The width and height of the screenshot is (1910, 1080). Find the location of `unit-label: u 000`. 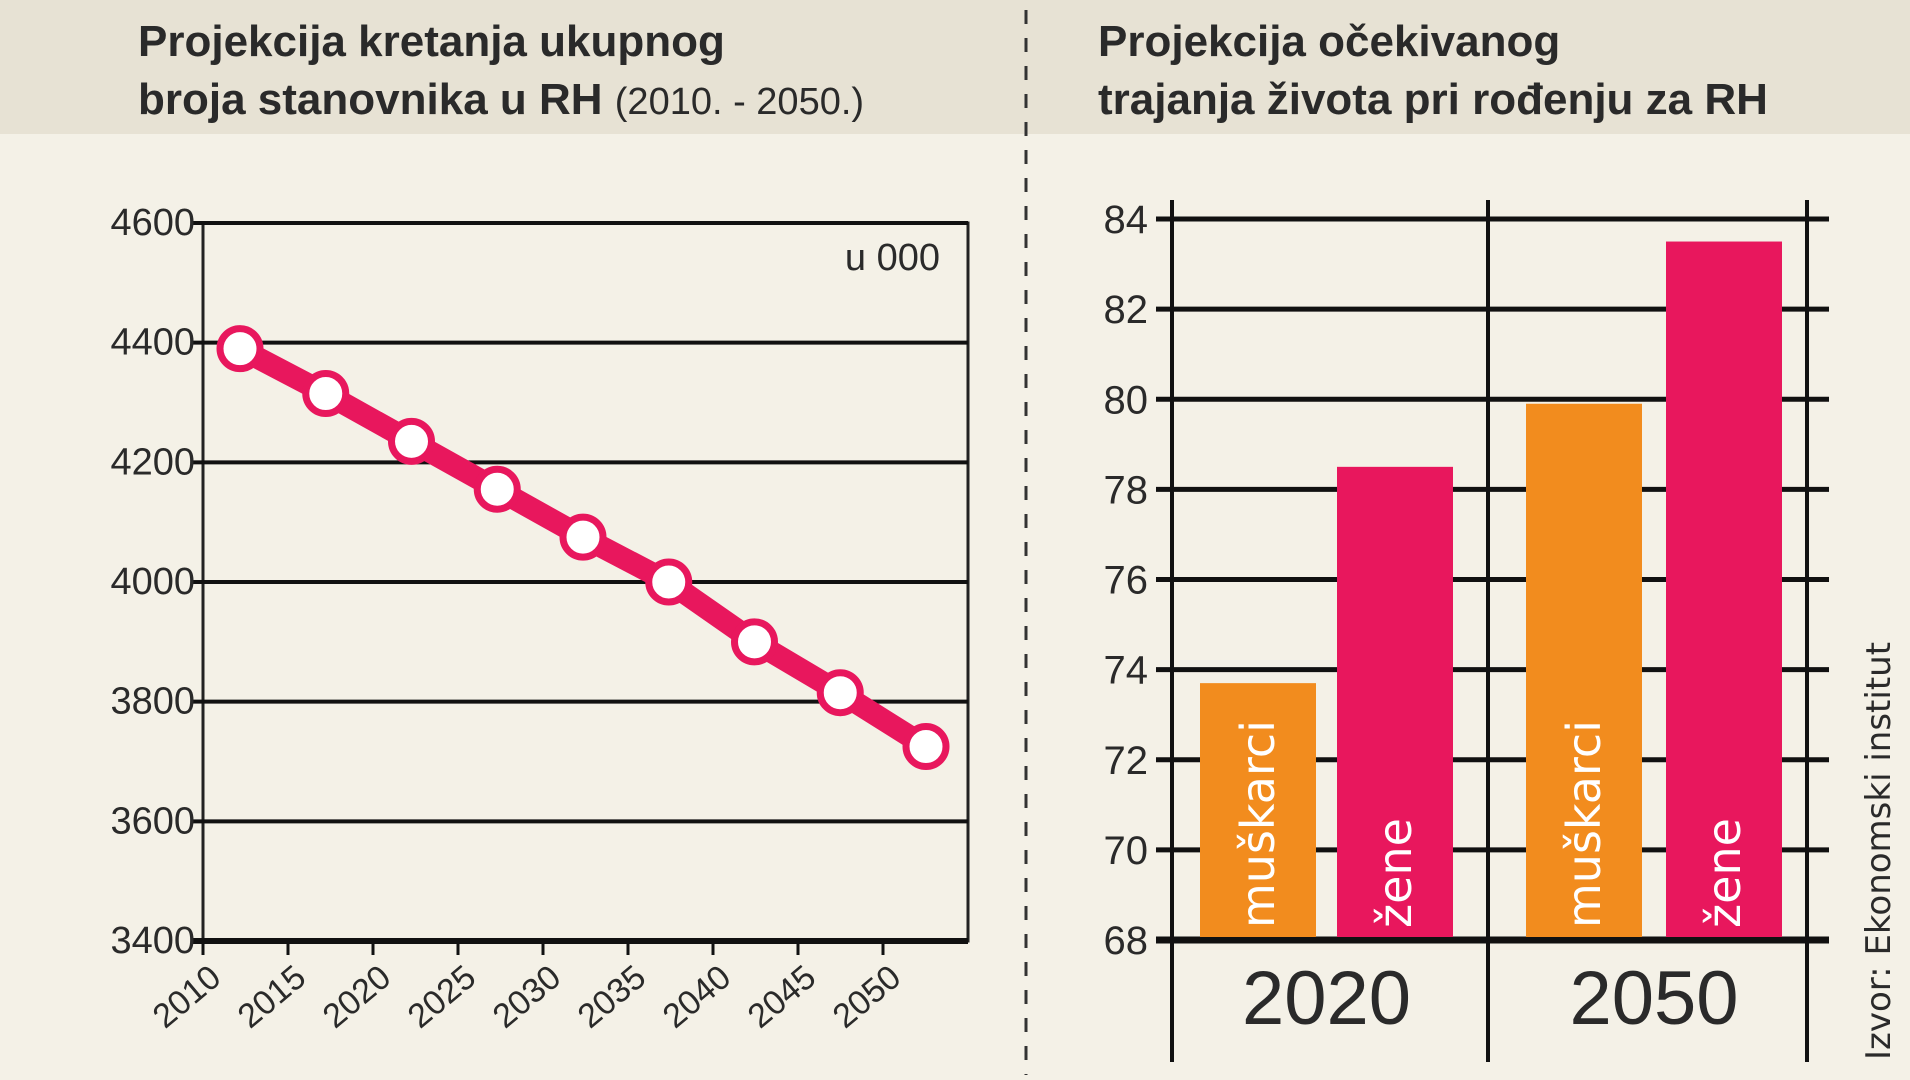

unit-label: u 000 is located at coordinates (892, 258).